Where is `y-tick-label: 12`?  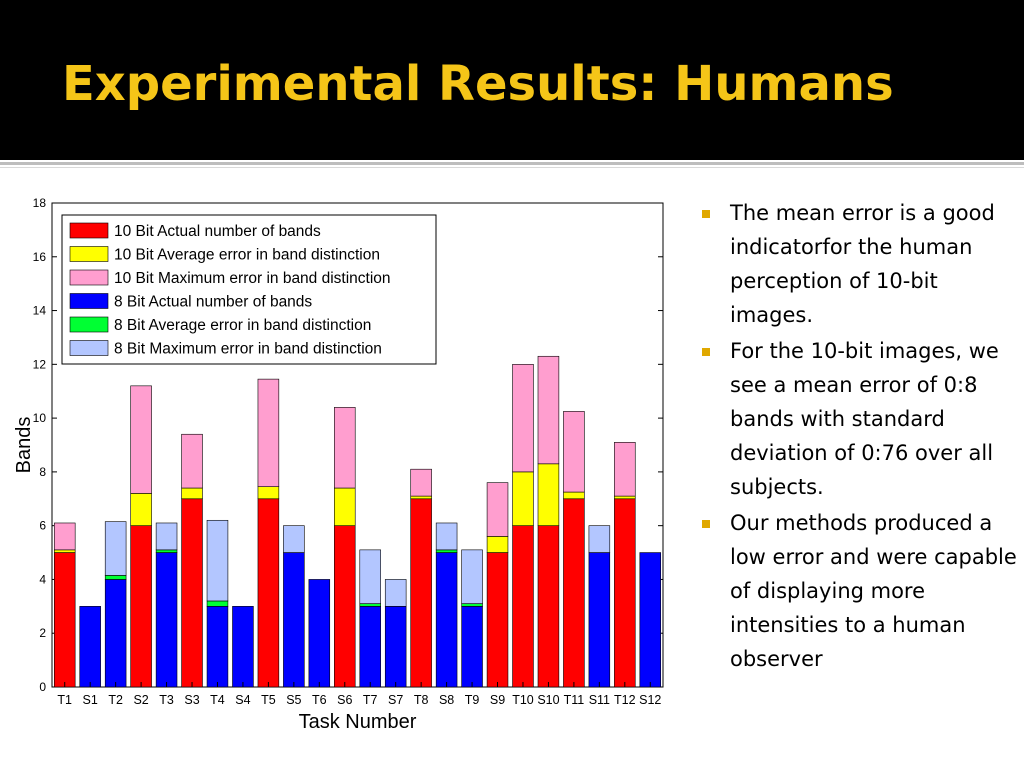
y-tick-label: 12 is located at coordinates (40, 364).